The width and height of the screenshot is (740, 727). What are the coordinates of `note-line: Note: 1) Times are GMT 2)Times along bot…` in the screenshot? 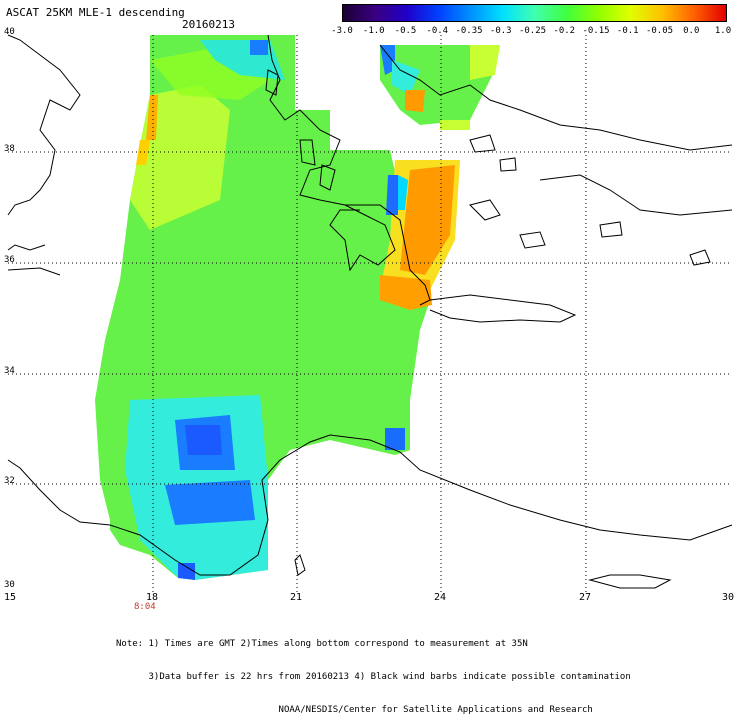 It's located at (322, 644).